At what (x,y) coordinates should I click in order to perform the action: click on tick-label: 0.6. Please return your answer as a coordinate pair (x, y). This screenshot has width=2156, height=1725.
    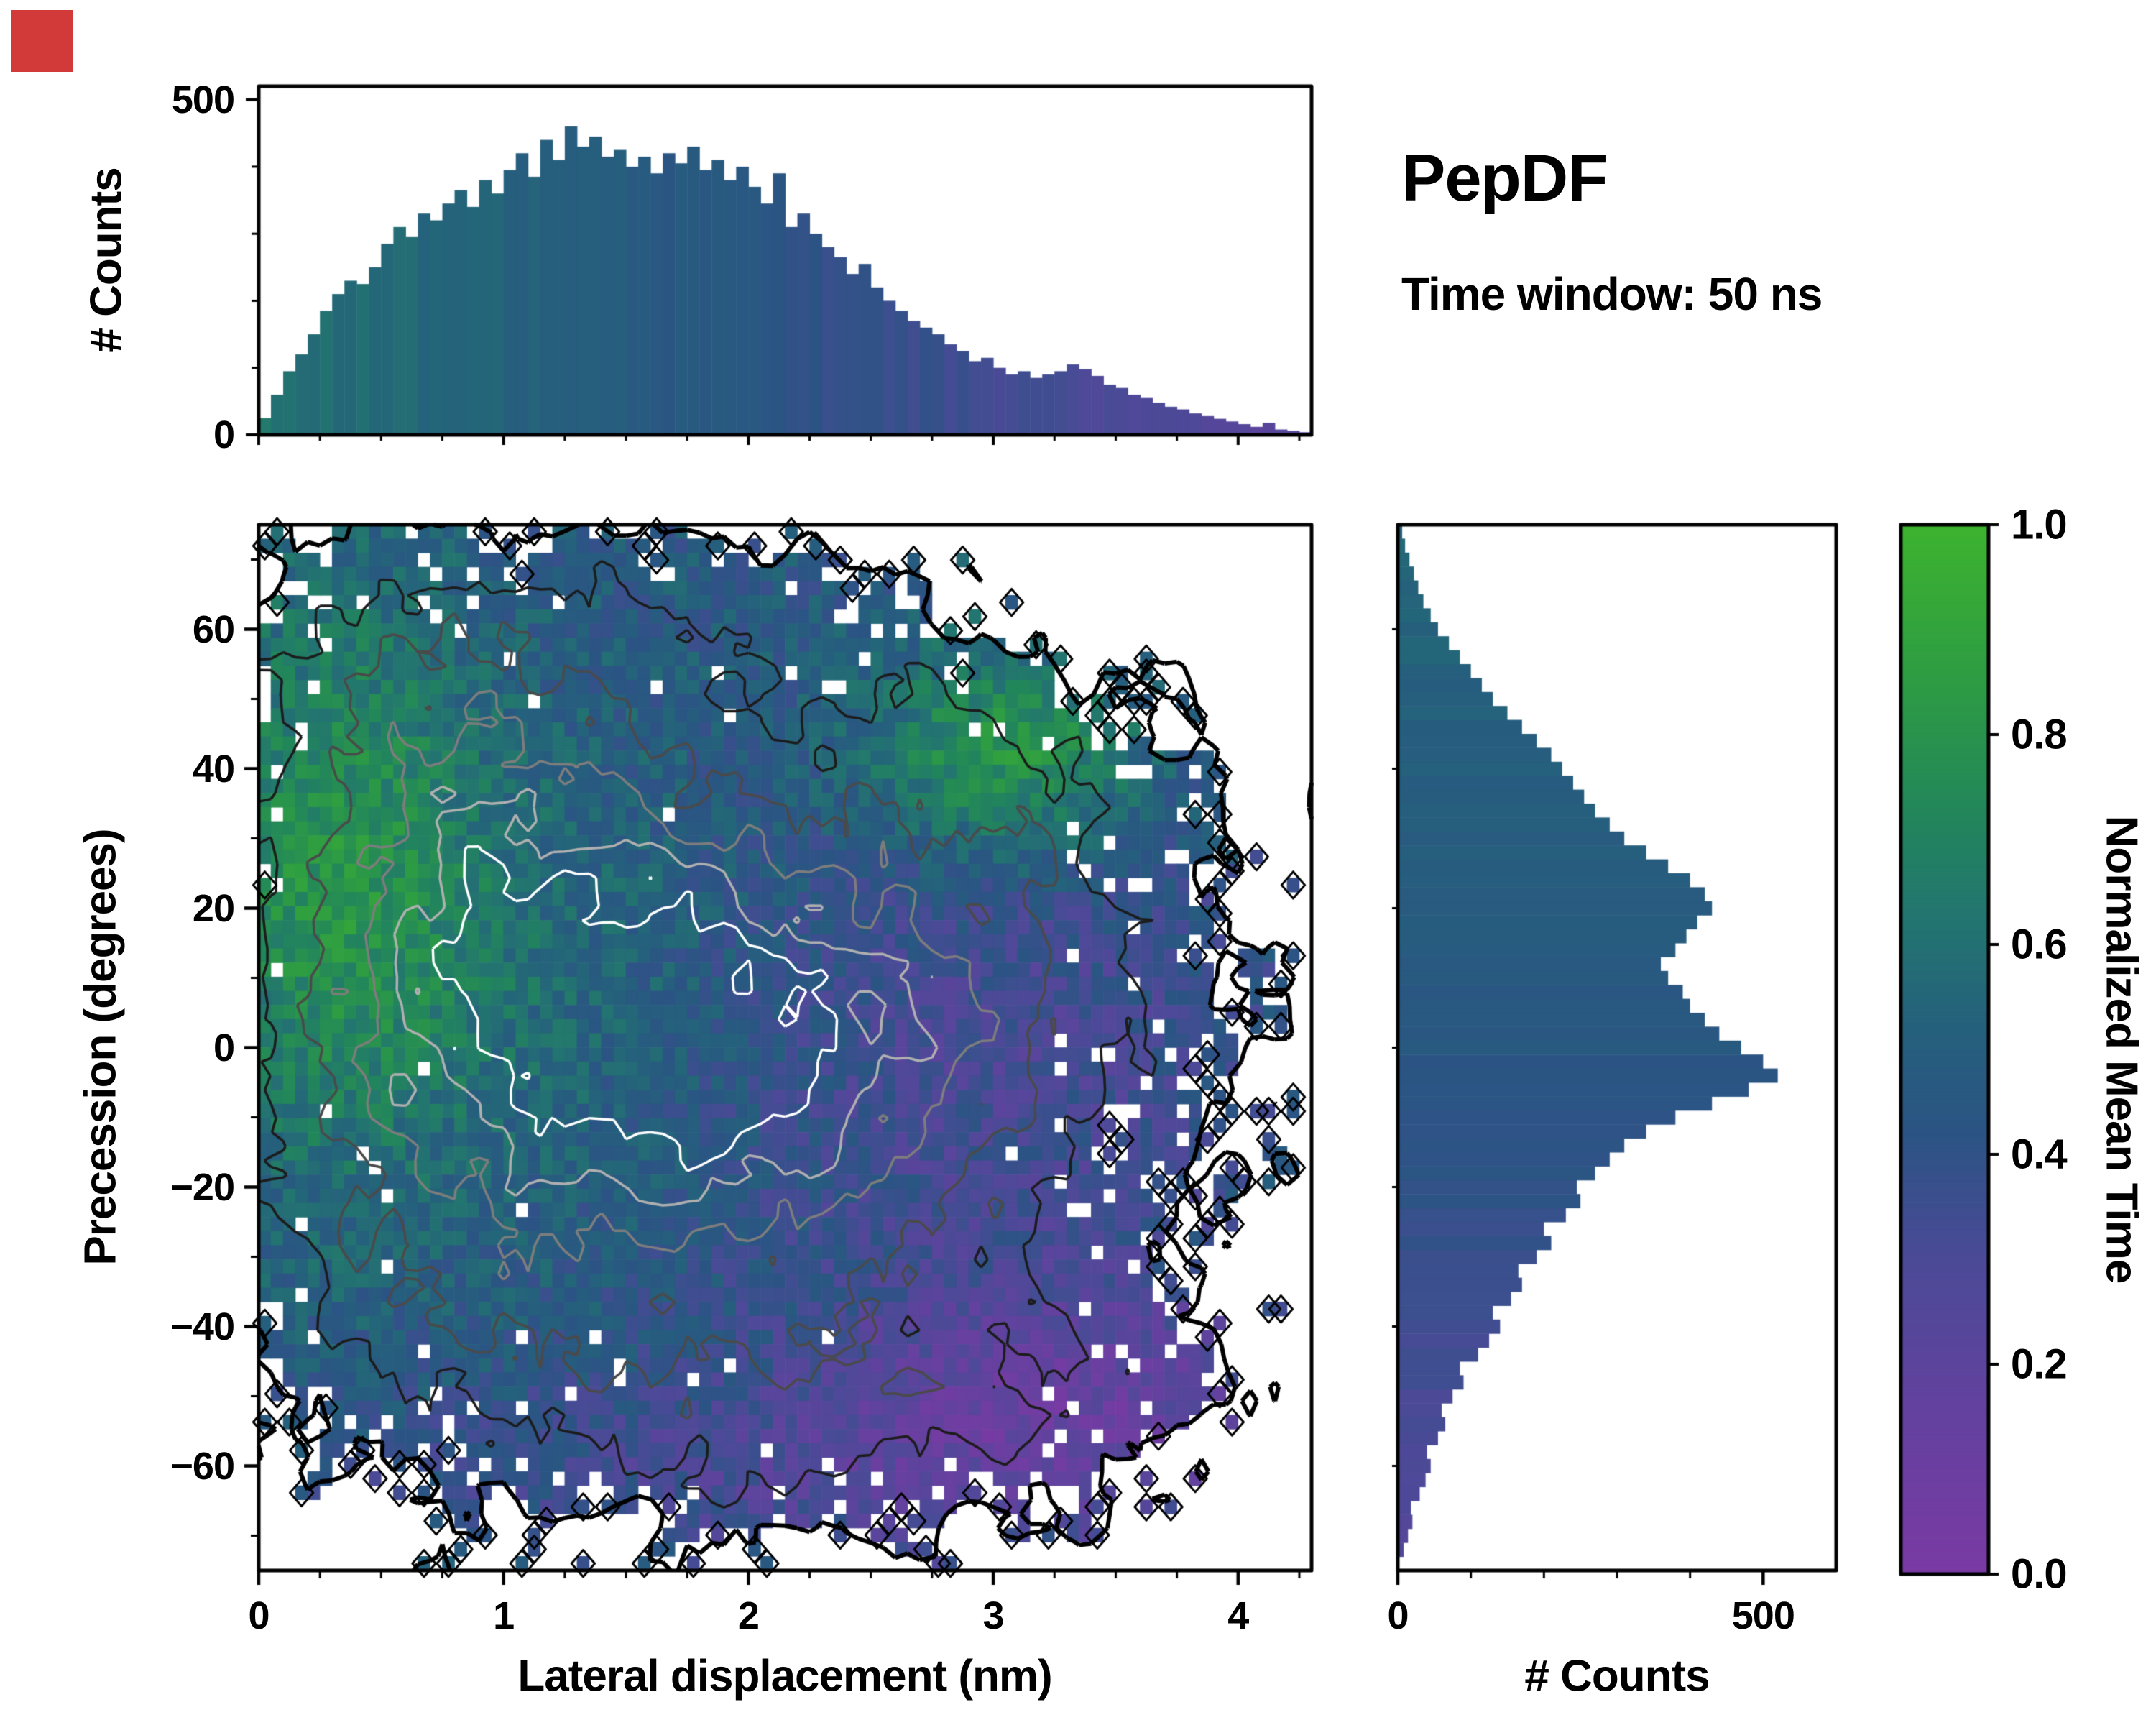
    Looking at the image, I should click on (2039, 944).